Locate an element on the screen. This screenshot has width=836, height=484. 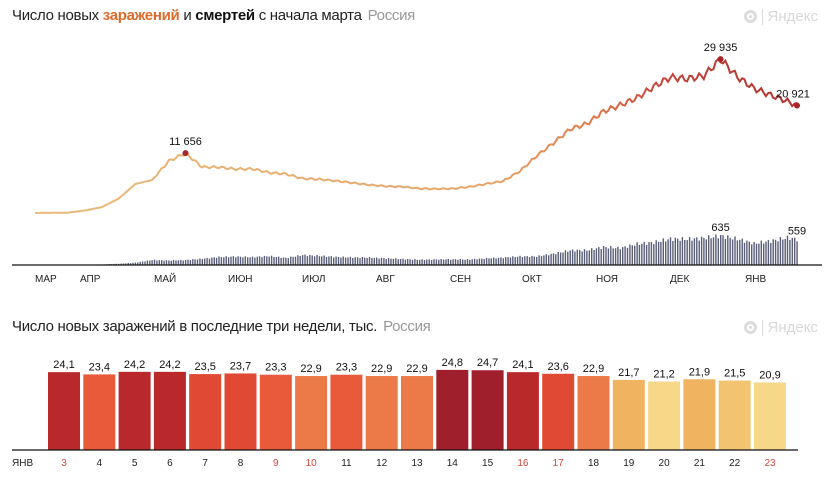
day-tick-label: 10 is located at coordinates (312, 463).